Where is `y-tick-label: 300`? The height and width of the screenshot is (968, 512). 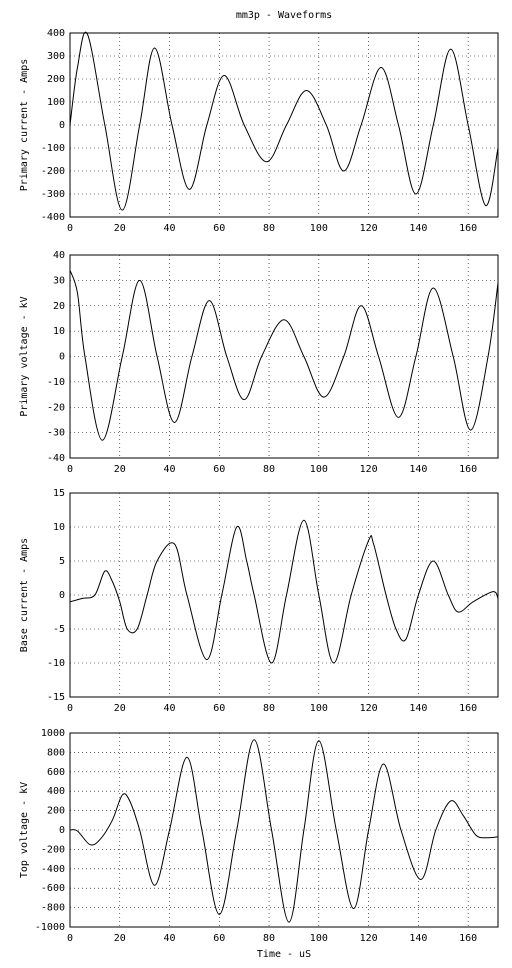 y-tick-label: 300 is located at coordinates (56, 56).